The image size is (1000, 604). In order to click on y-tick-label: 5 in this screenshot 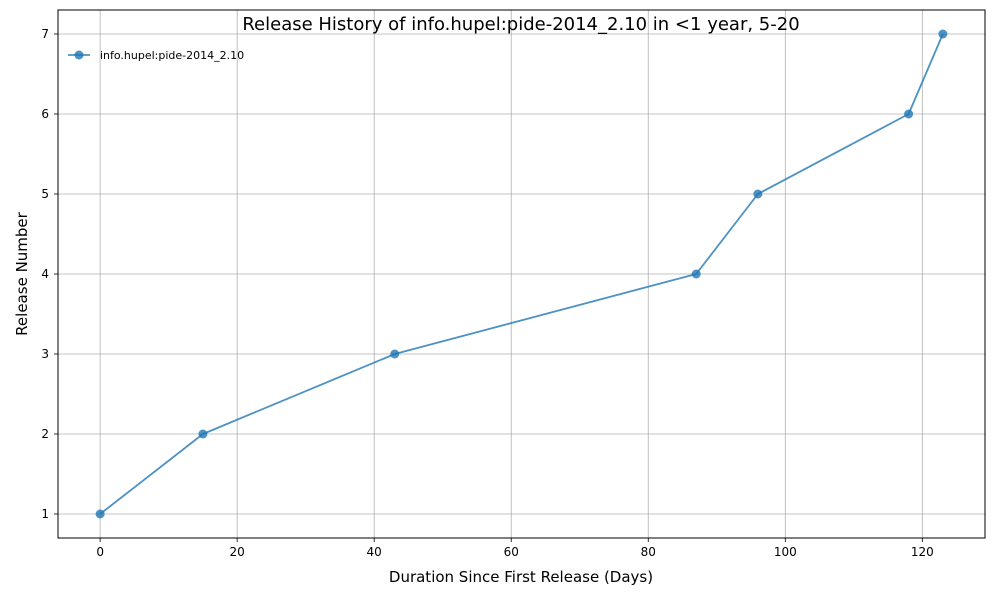, I will do `click(45, 194)`.